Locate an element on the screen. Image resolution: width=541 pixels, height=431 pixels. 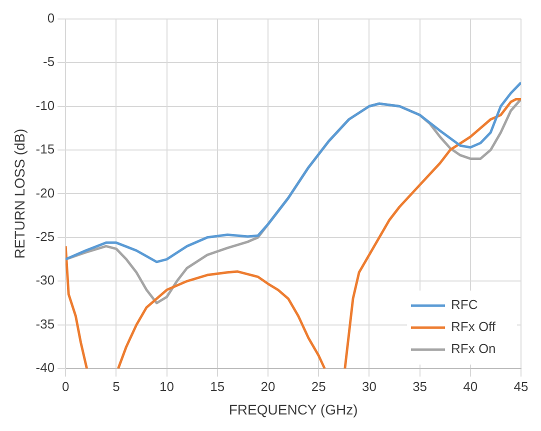
y-tick-label: -40 is located at coordinates (45, 368).